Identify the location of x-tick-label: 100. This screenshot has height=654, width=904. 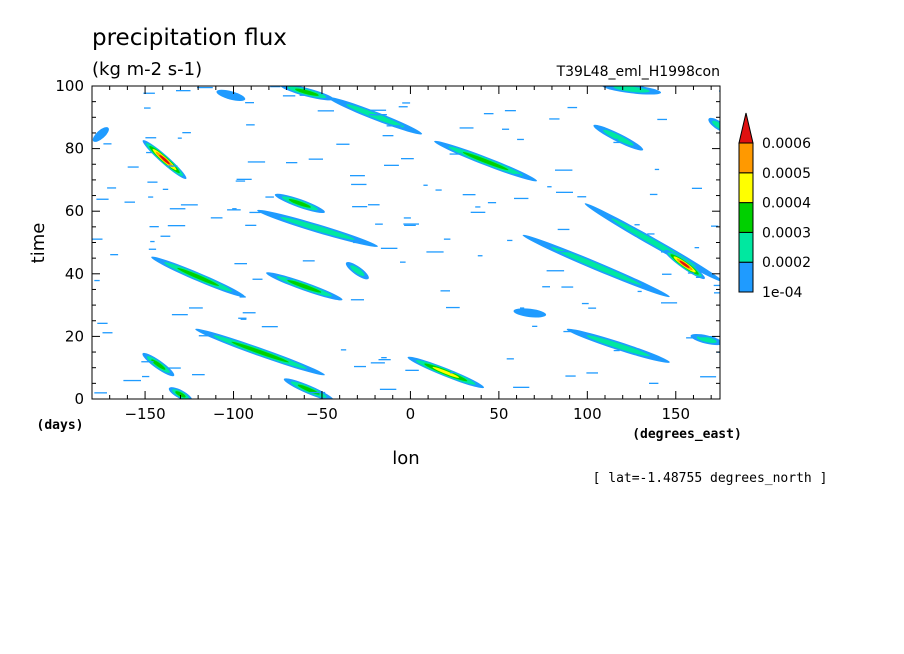
(587, 414).